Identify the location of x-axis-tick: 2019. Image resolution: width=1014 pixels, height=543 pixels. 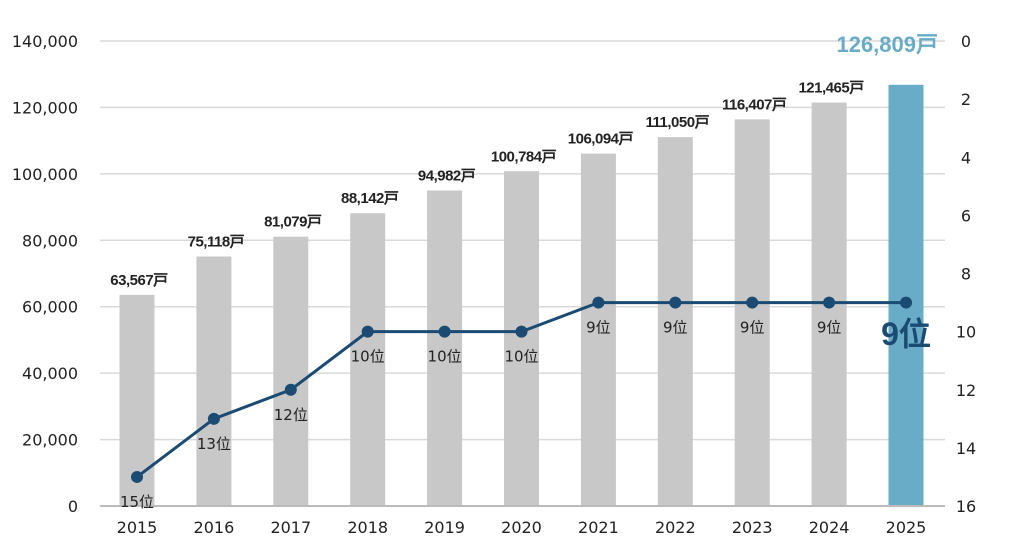
(444, 527).